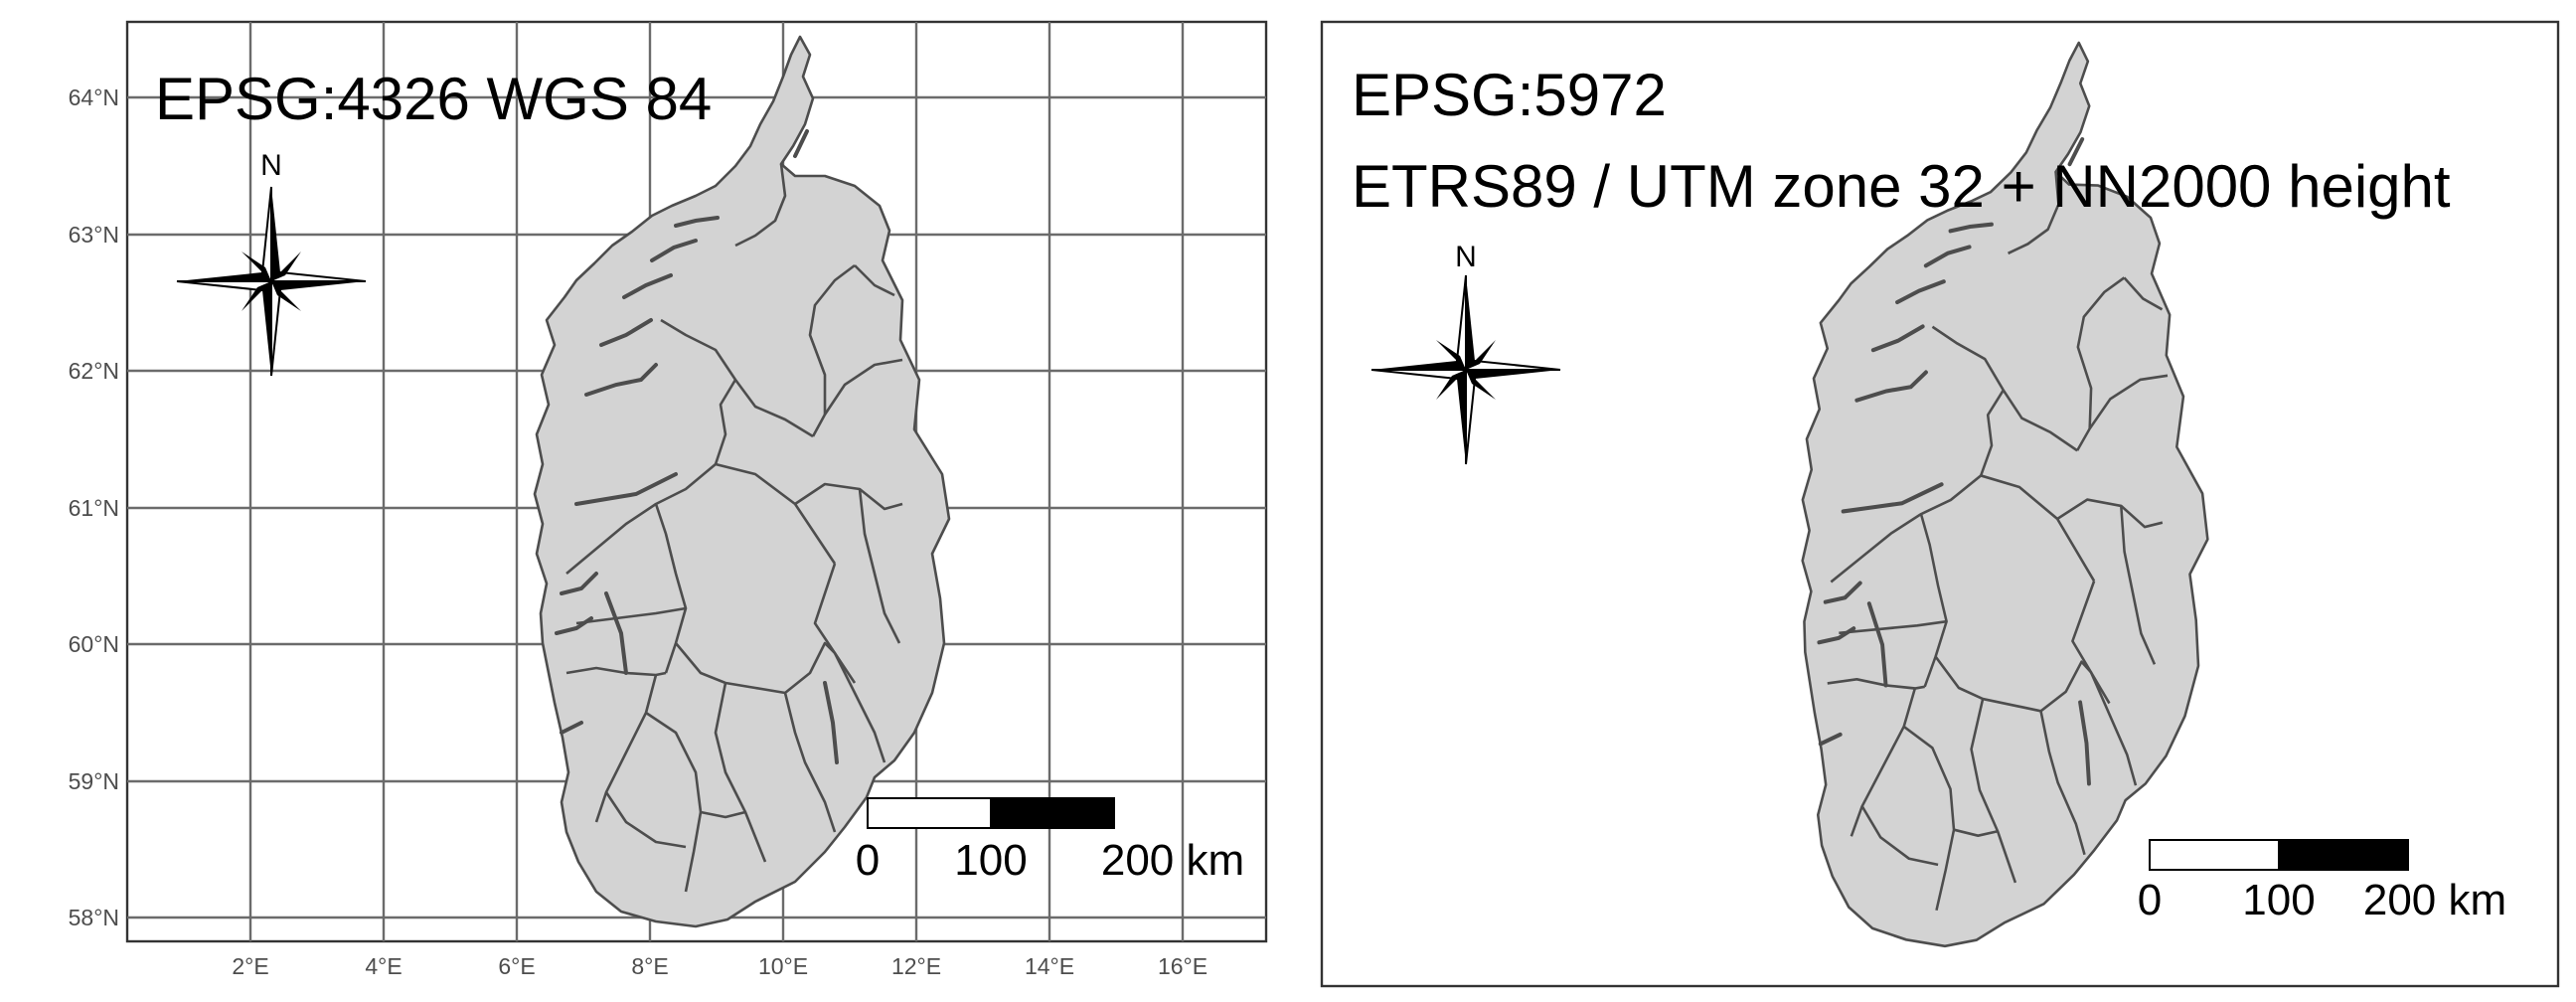  I want to click on north-arrow-icon, so click(1465, 369).